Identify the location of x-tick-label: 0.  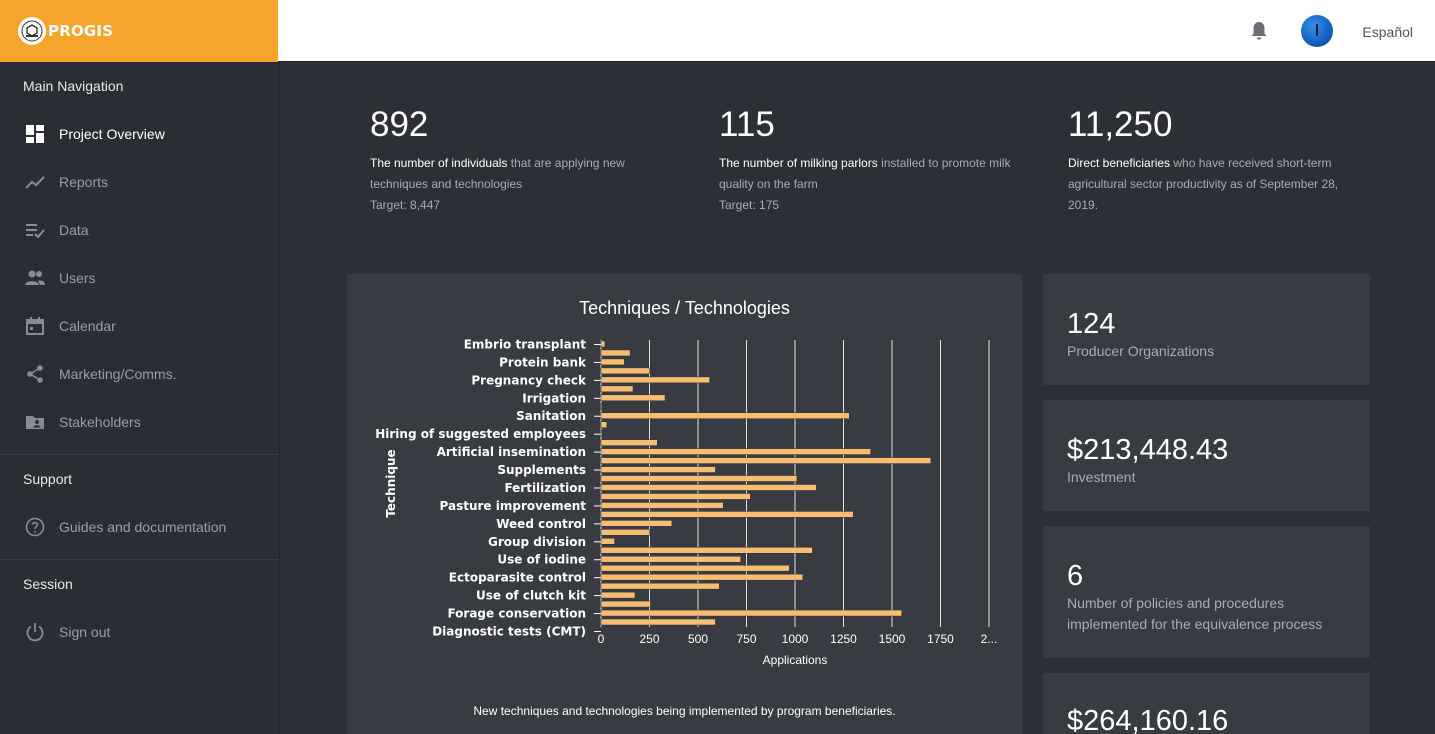
(601, 639).